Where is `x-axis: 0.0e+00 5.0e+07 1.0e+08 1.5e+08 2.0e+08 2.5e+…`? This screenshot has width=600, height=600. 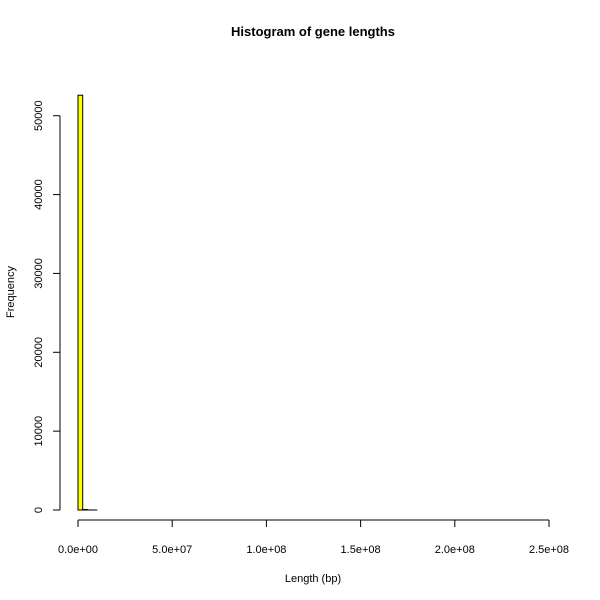 x-axis: 0.0e+00 5.0e+07 1.0e+08 1.5e+08 2.0e+08 2.5e+… is located at coordinates (313, 537).